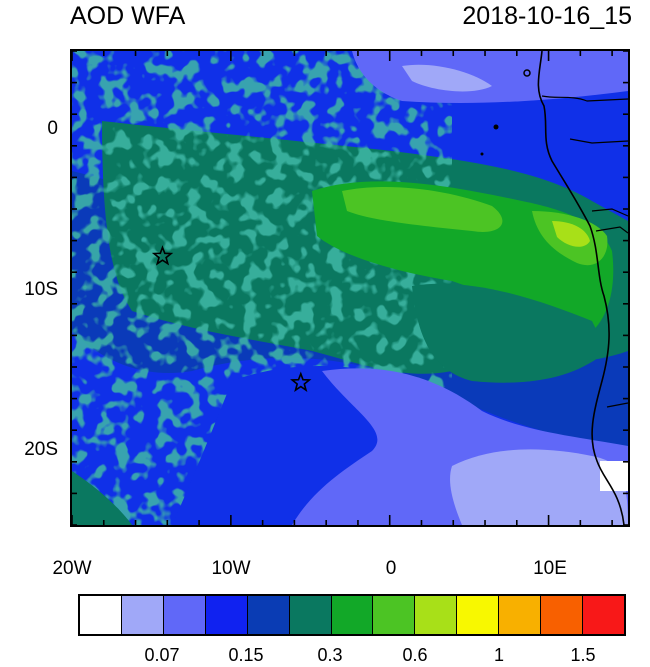  Describe the element at coordinates (550, 568) in the screenshot. I see `lon-label-10e: 10E` at that location.